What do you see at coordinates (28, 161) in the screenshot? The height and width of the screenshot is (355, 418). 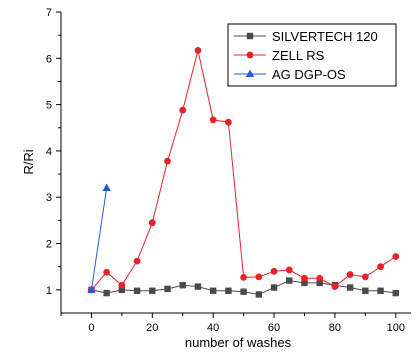 I see `y-axis-label: R/Ri` at bounding box center [28, 161].